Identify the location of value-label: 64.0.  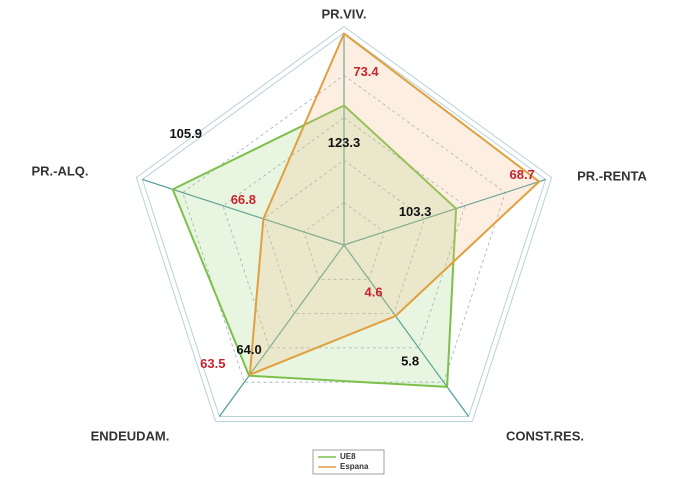
(248, 349).